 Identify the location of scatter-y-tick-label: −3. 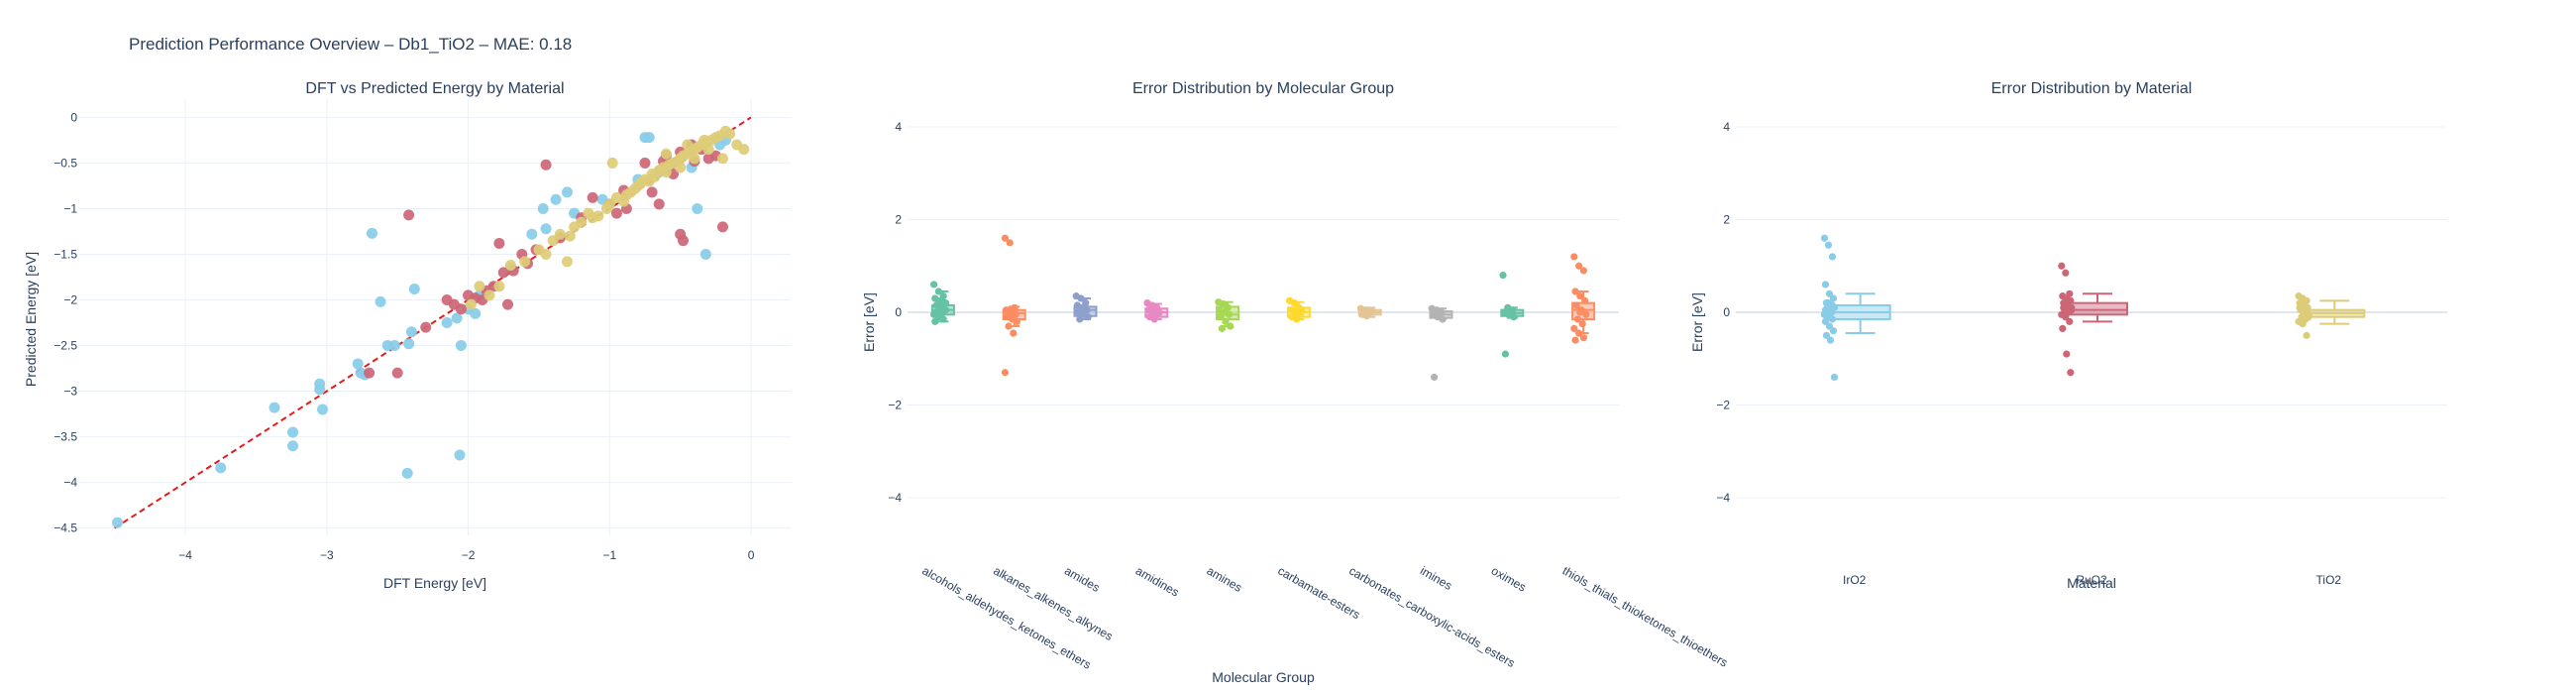
(70, 392).